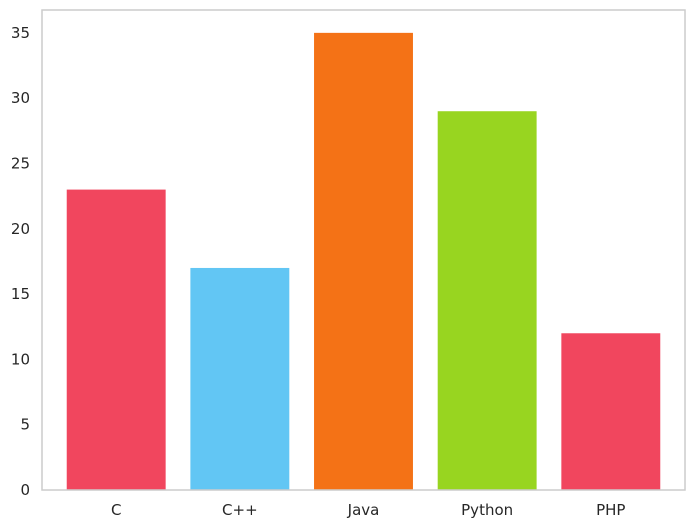  Describe the element at coordinates (20, 294) in the screenshot. I see `y-tick-label: 15` at that location.